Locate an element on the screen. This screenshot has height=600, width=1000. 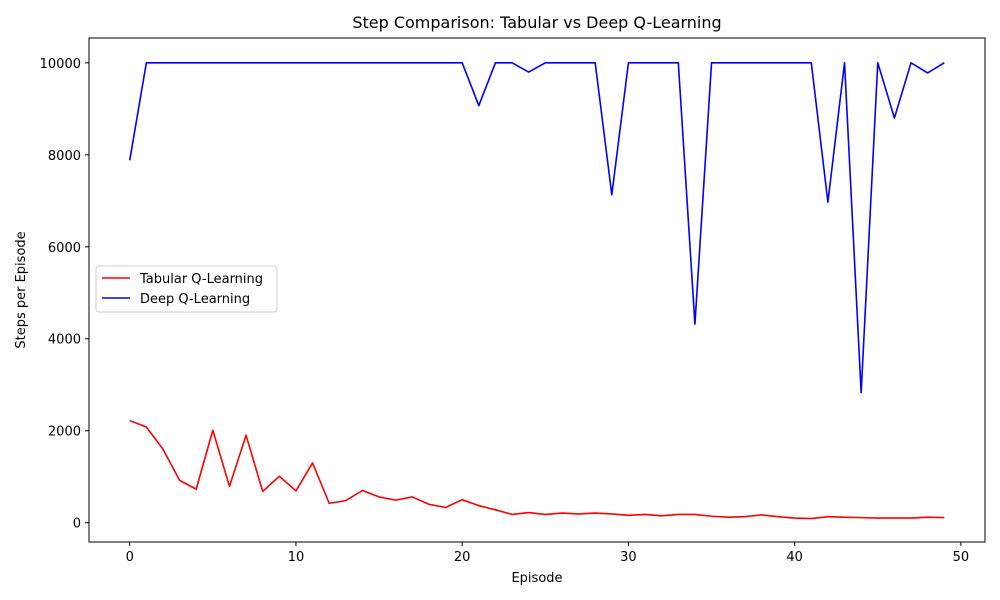
y-axis-label: Steps per Episode is located at coordinates (21, 289).